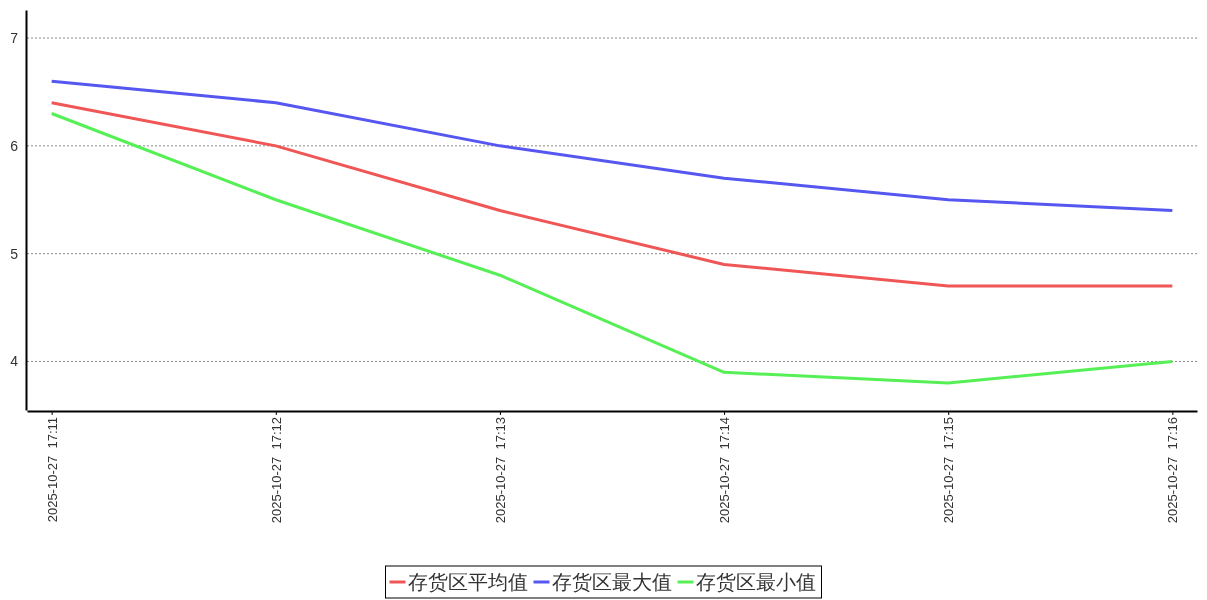 The height and width of the screenshot is (600, 1207). I want to click on x-tick-label: 2025-10-27 17:12, so click(276, 470).